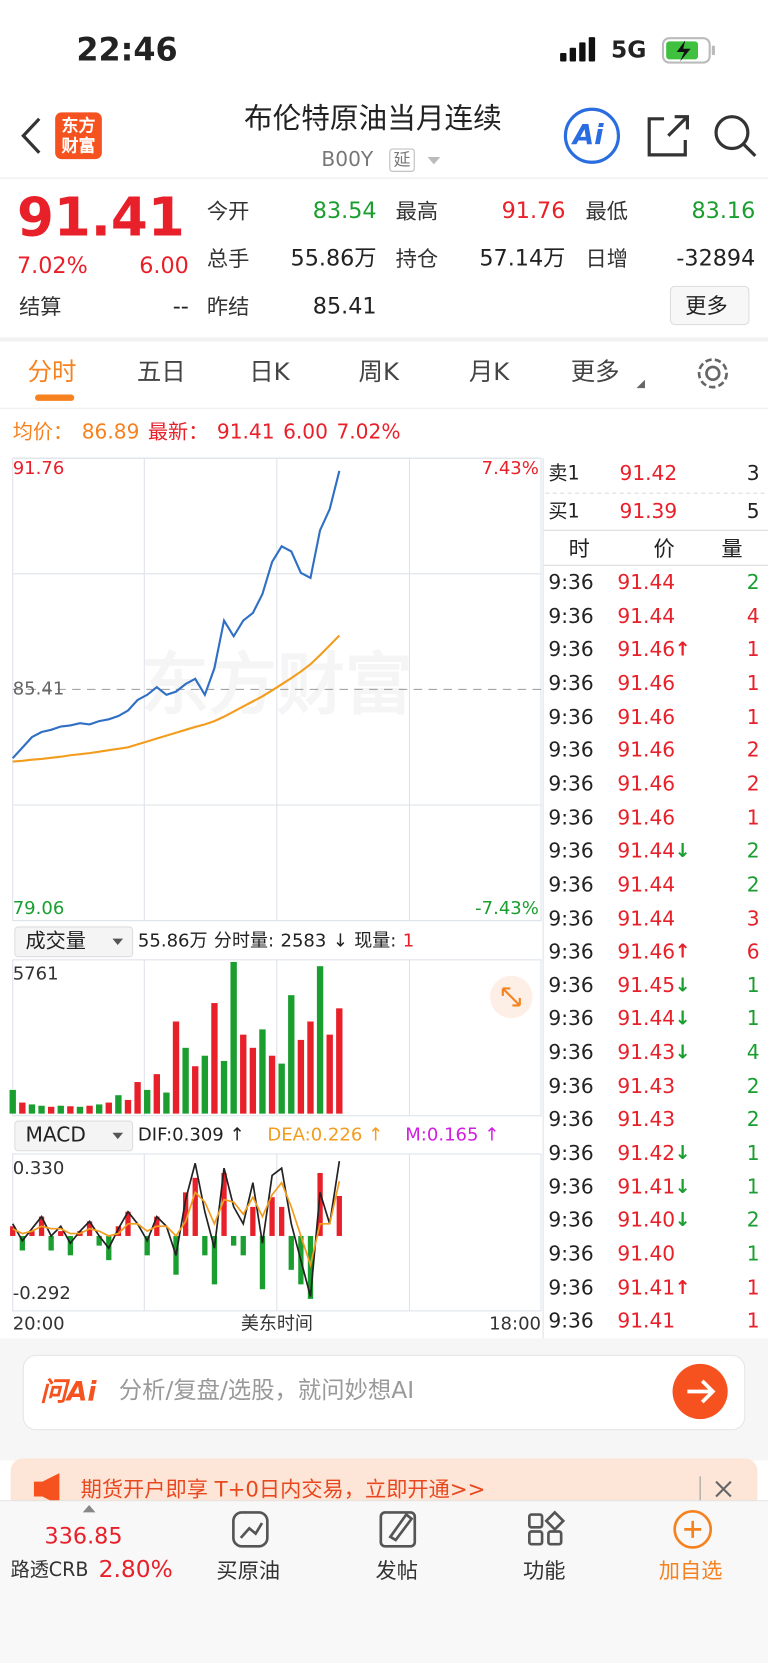 The height and width of the screenshot is (1663, 768). Describe the element at coordinates (706, 305) in the screenshot. I see `more-label: 更多` at that location.